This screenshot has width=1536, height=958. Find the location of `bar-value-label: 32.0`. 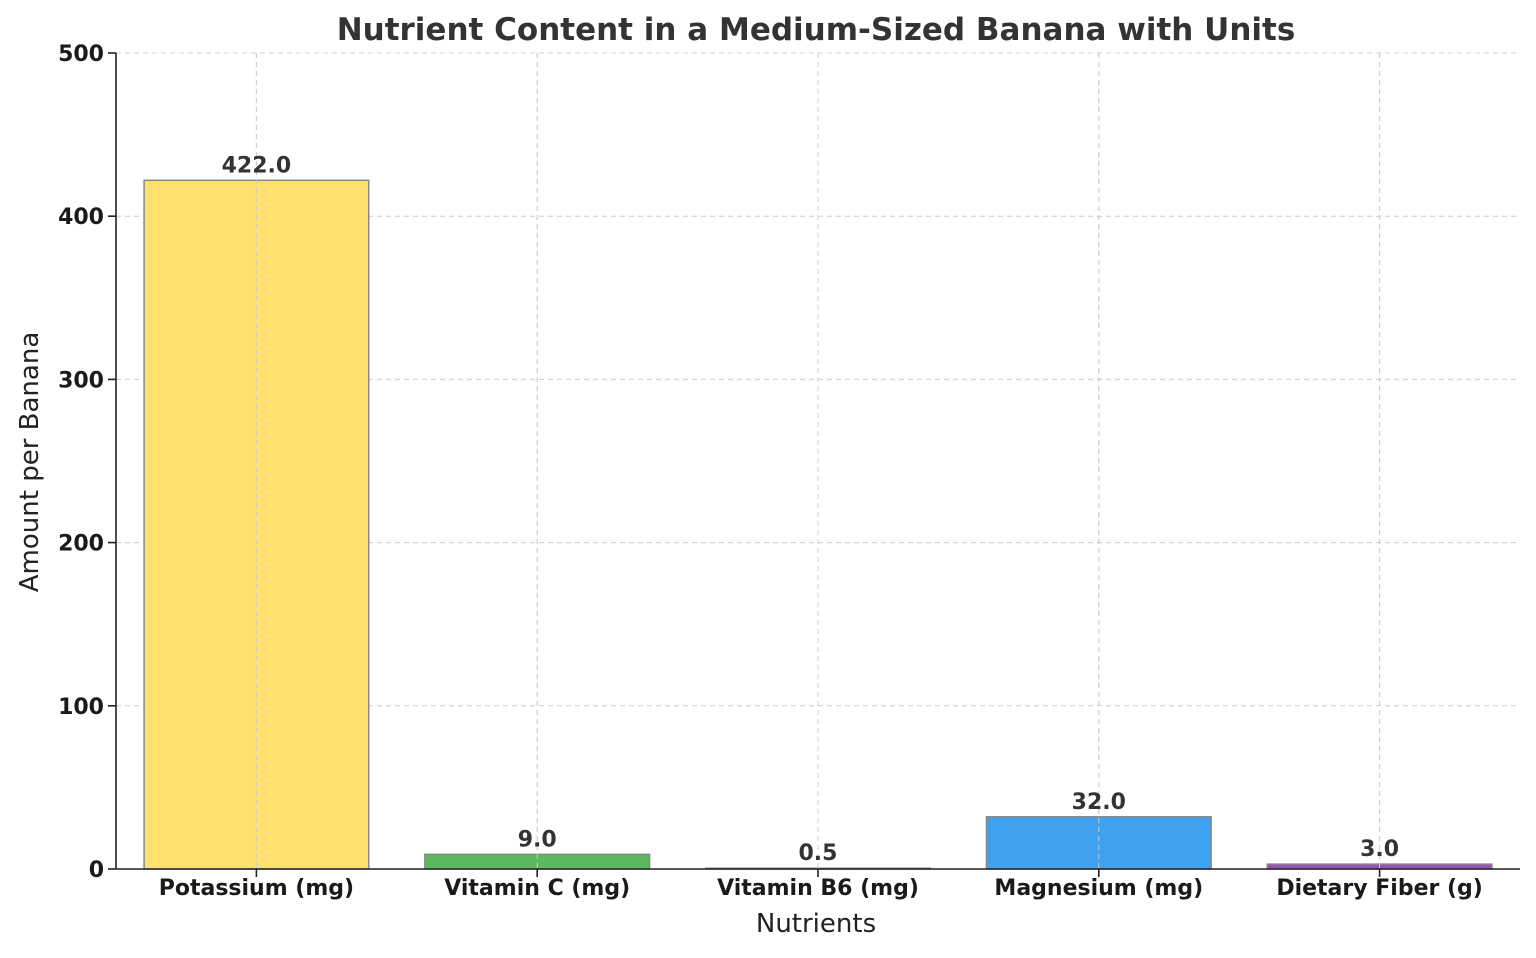

bar-value-label: 32.0 is located at coordinates (1099, 802).